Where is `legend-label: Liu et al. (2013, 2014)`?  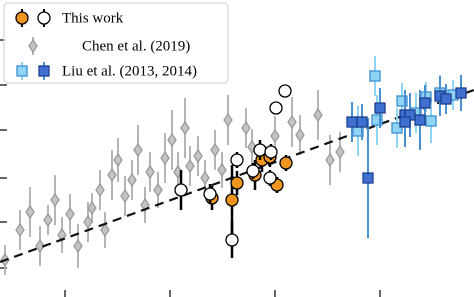
legend-label: Liu et al. (2013, 2014) is located at coordinates (129, 71).